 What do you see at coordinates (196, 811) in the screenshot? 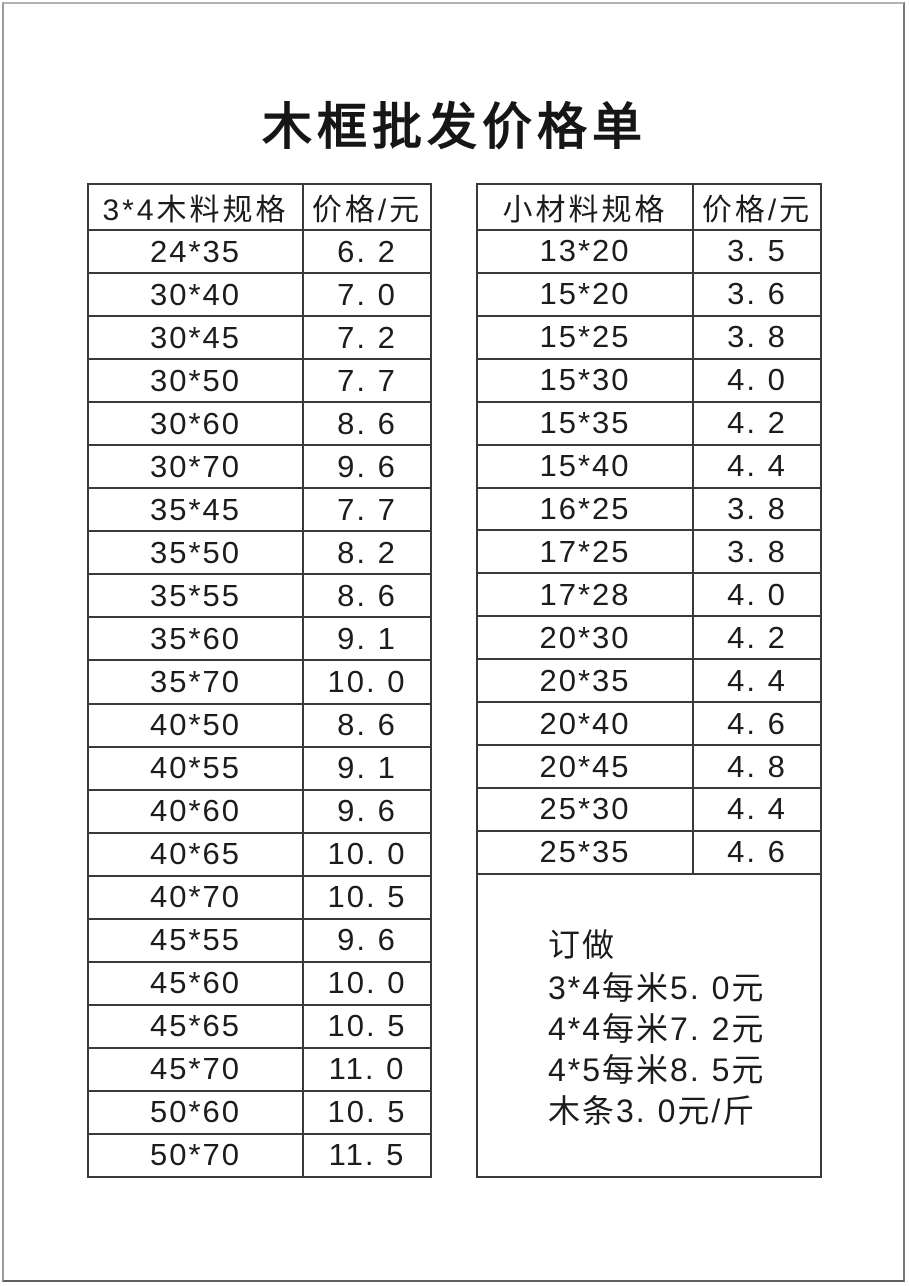
I see `spec-cell: 40*60` at bounding box center [196, 811].